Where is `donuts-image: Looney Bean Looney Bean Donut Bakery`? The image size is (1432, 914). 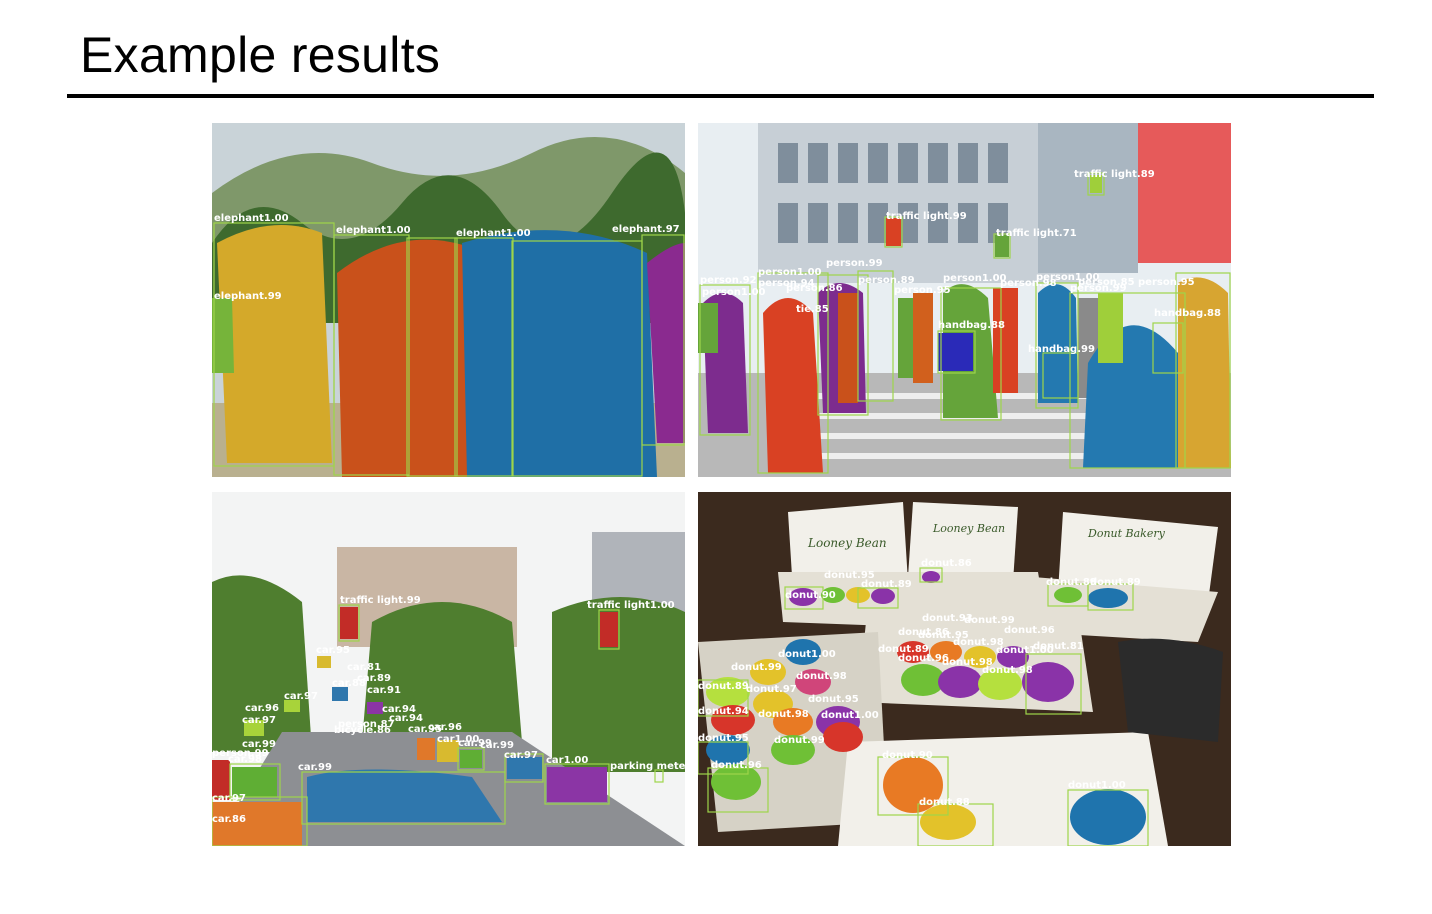 donuts-image: Looney Bean Looney Bean Donut Bakery is located at coordinates (964, 669).